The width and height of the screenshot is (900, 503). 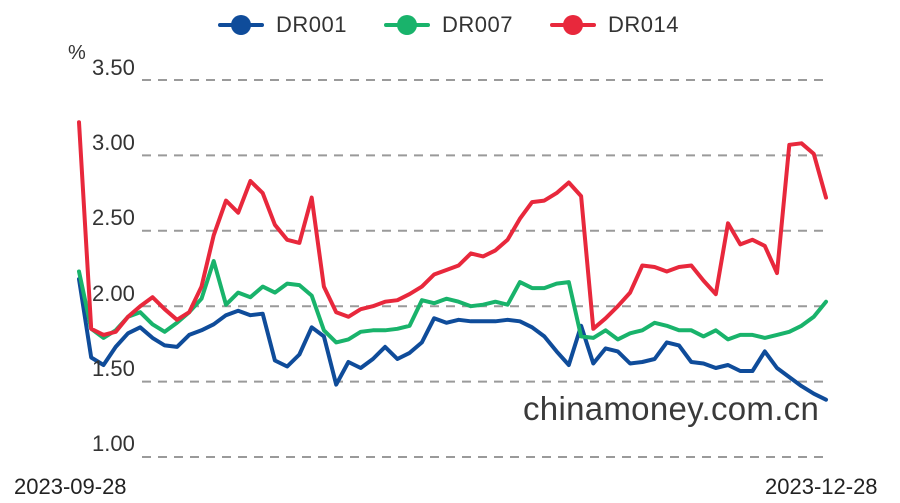 I want to click on legend-marker-dr001, so click(x=241, y=25).